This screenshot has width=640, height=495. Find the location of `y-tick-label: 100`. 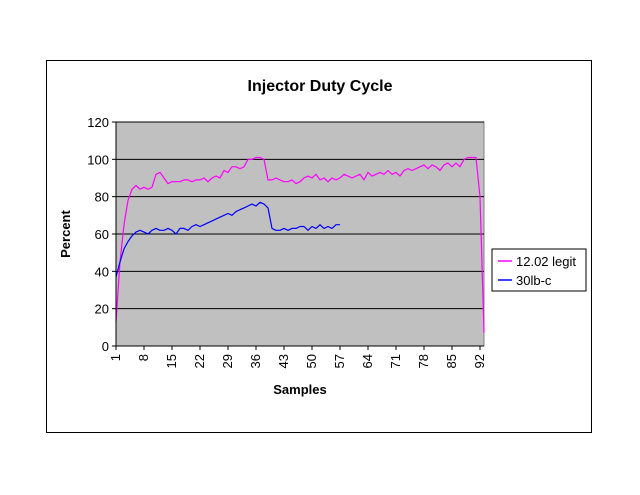

y-tick-label: 100 is located at coordinates (98, 159).